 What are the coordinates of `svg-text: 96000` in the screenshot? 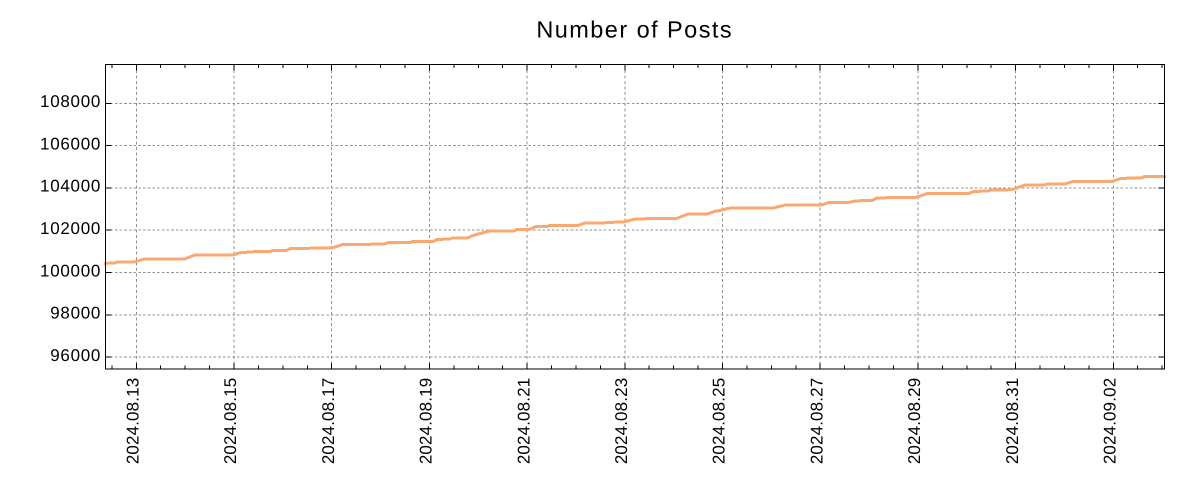 It's located at (75, 355).